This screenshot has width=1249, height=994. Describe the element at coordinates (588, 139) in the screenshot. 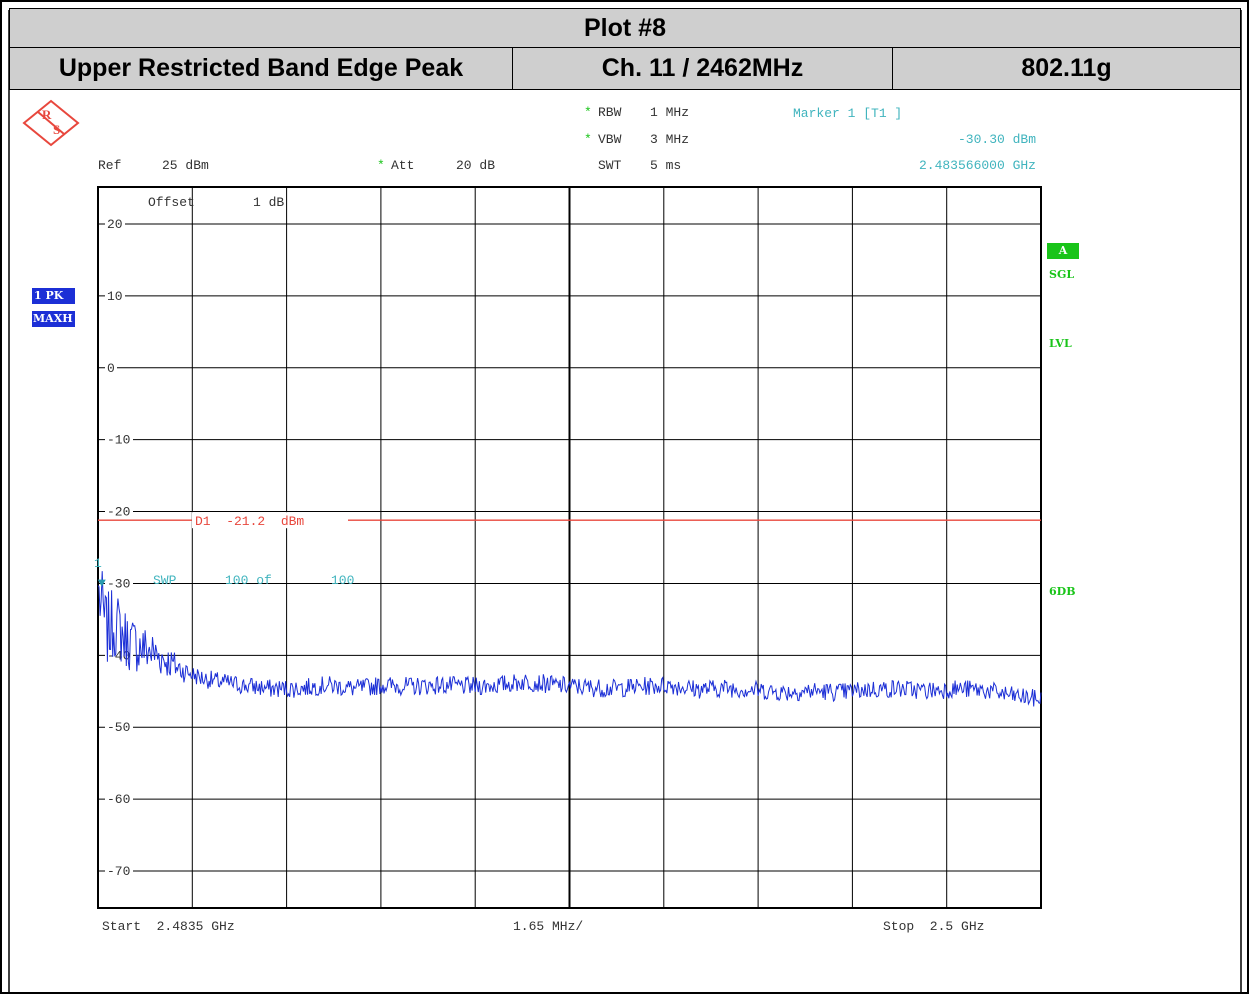

I see `vbw-star: *` at that location.